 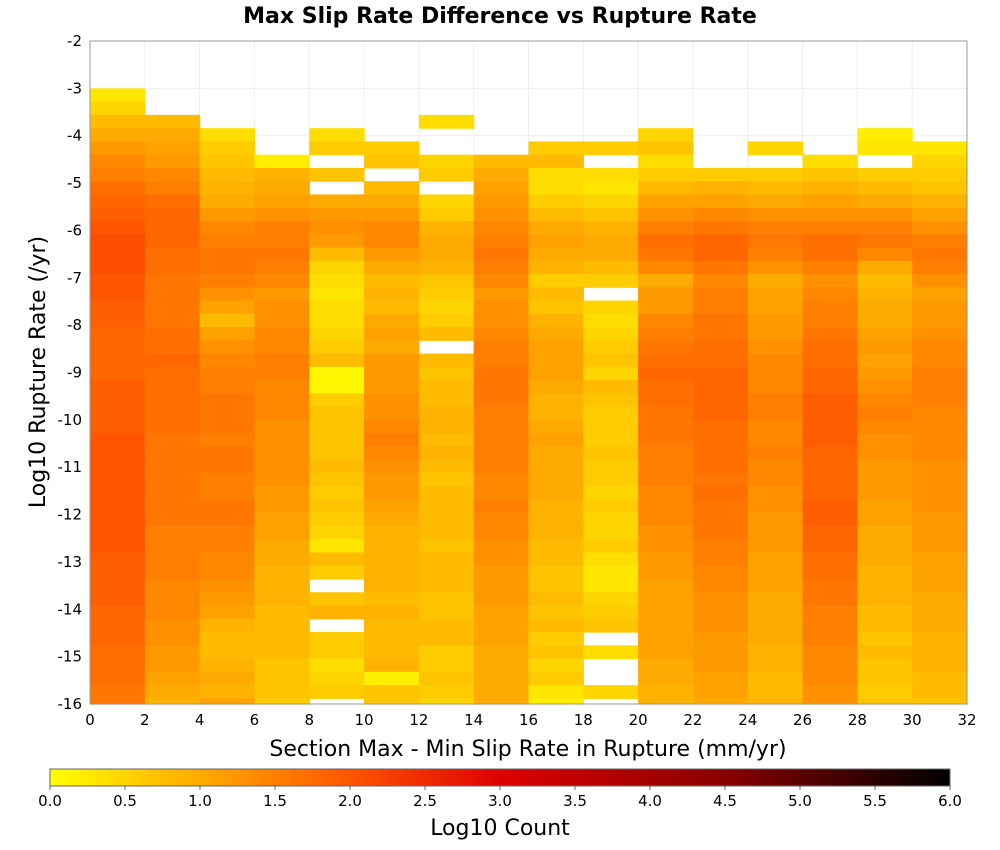 What do you see at coordinates (528, 720) in the screenshot?
I see `x-tick-label: 16` at bounding box center [528, 720].